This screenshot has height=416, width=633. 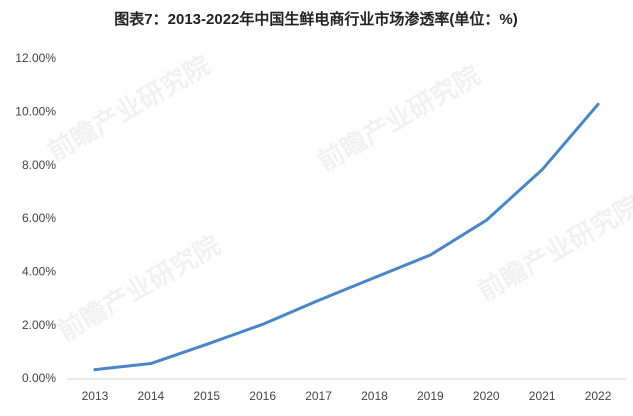 What do you see at coordinates (374, 396) in the screenshot?
I see `x-tick-label: 2018` at bounding box center [374, 396].